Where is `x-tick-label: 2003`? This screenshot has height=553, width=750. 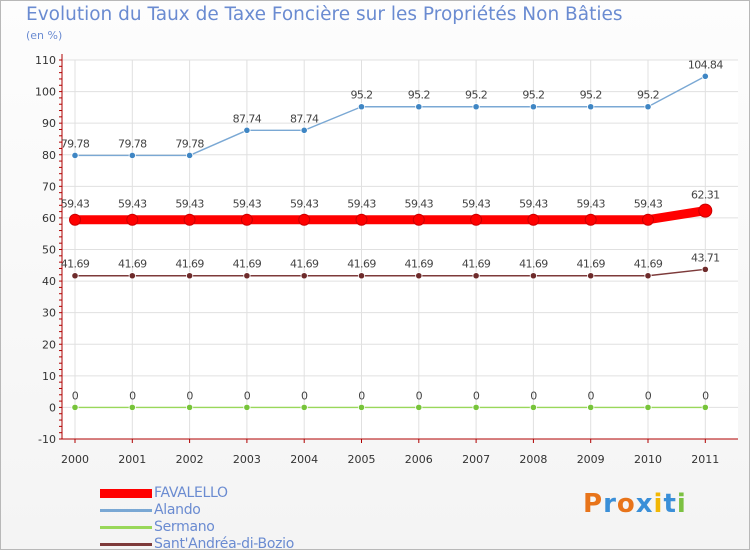 x-tick-label: 2003 is located at coordinates (247, 459).